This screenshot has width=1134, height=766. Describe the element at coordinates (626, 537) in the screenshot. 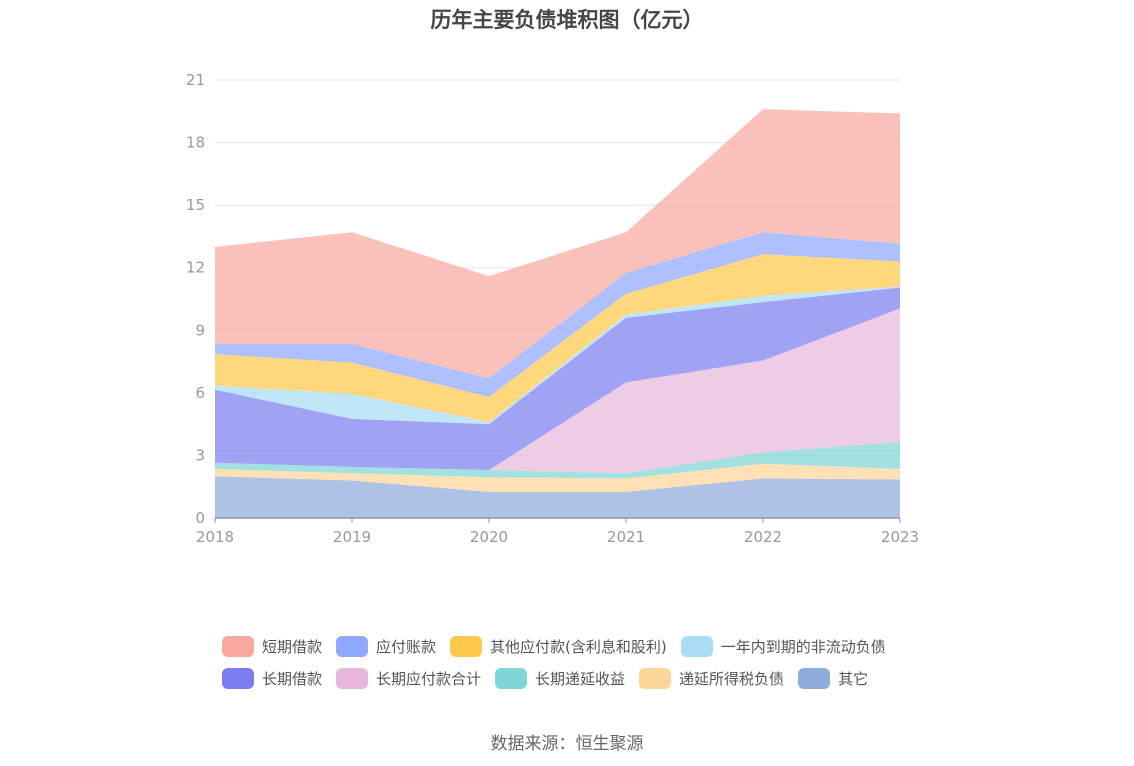

I see `x-tick-label: 2021` at that location.